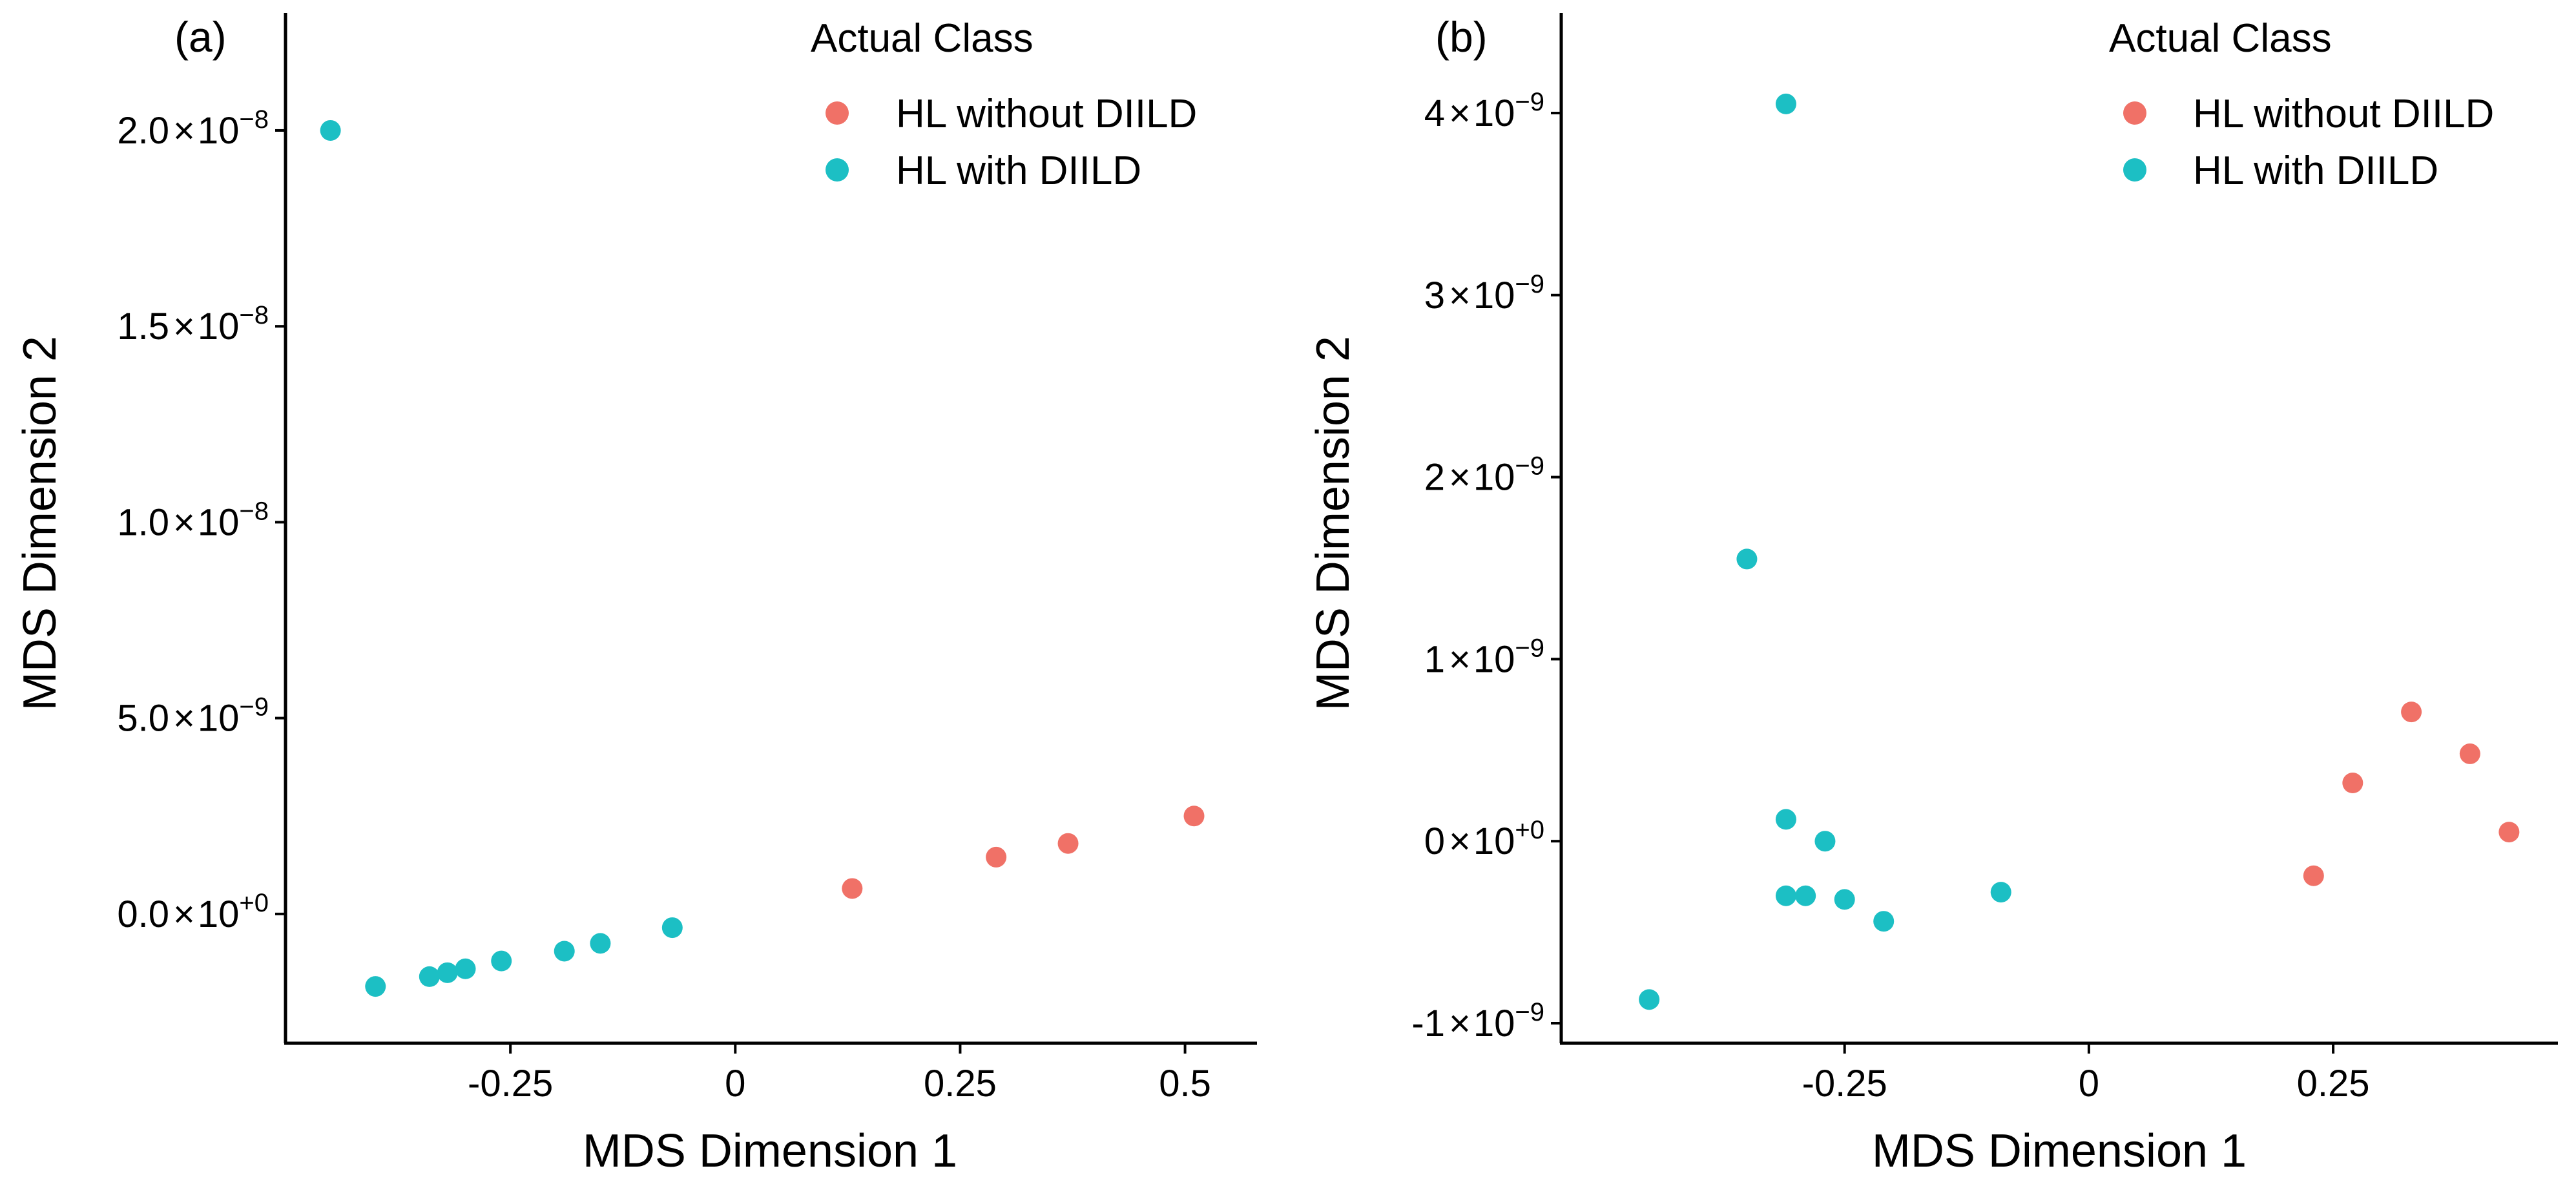 This screenshot has height=1186, width=2576. I want to click on panel-b-y-tick-label-0: -1 ×10⁻⁹, so click(1477, 1021).